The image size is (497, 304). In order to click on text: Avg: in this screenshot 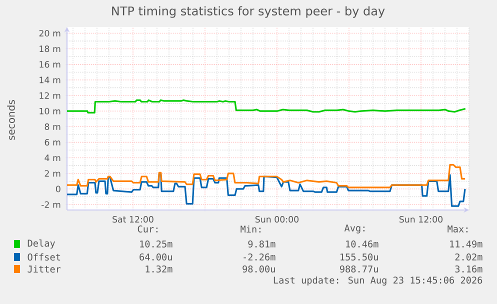, I will do `click(354, 229)`.